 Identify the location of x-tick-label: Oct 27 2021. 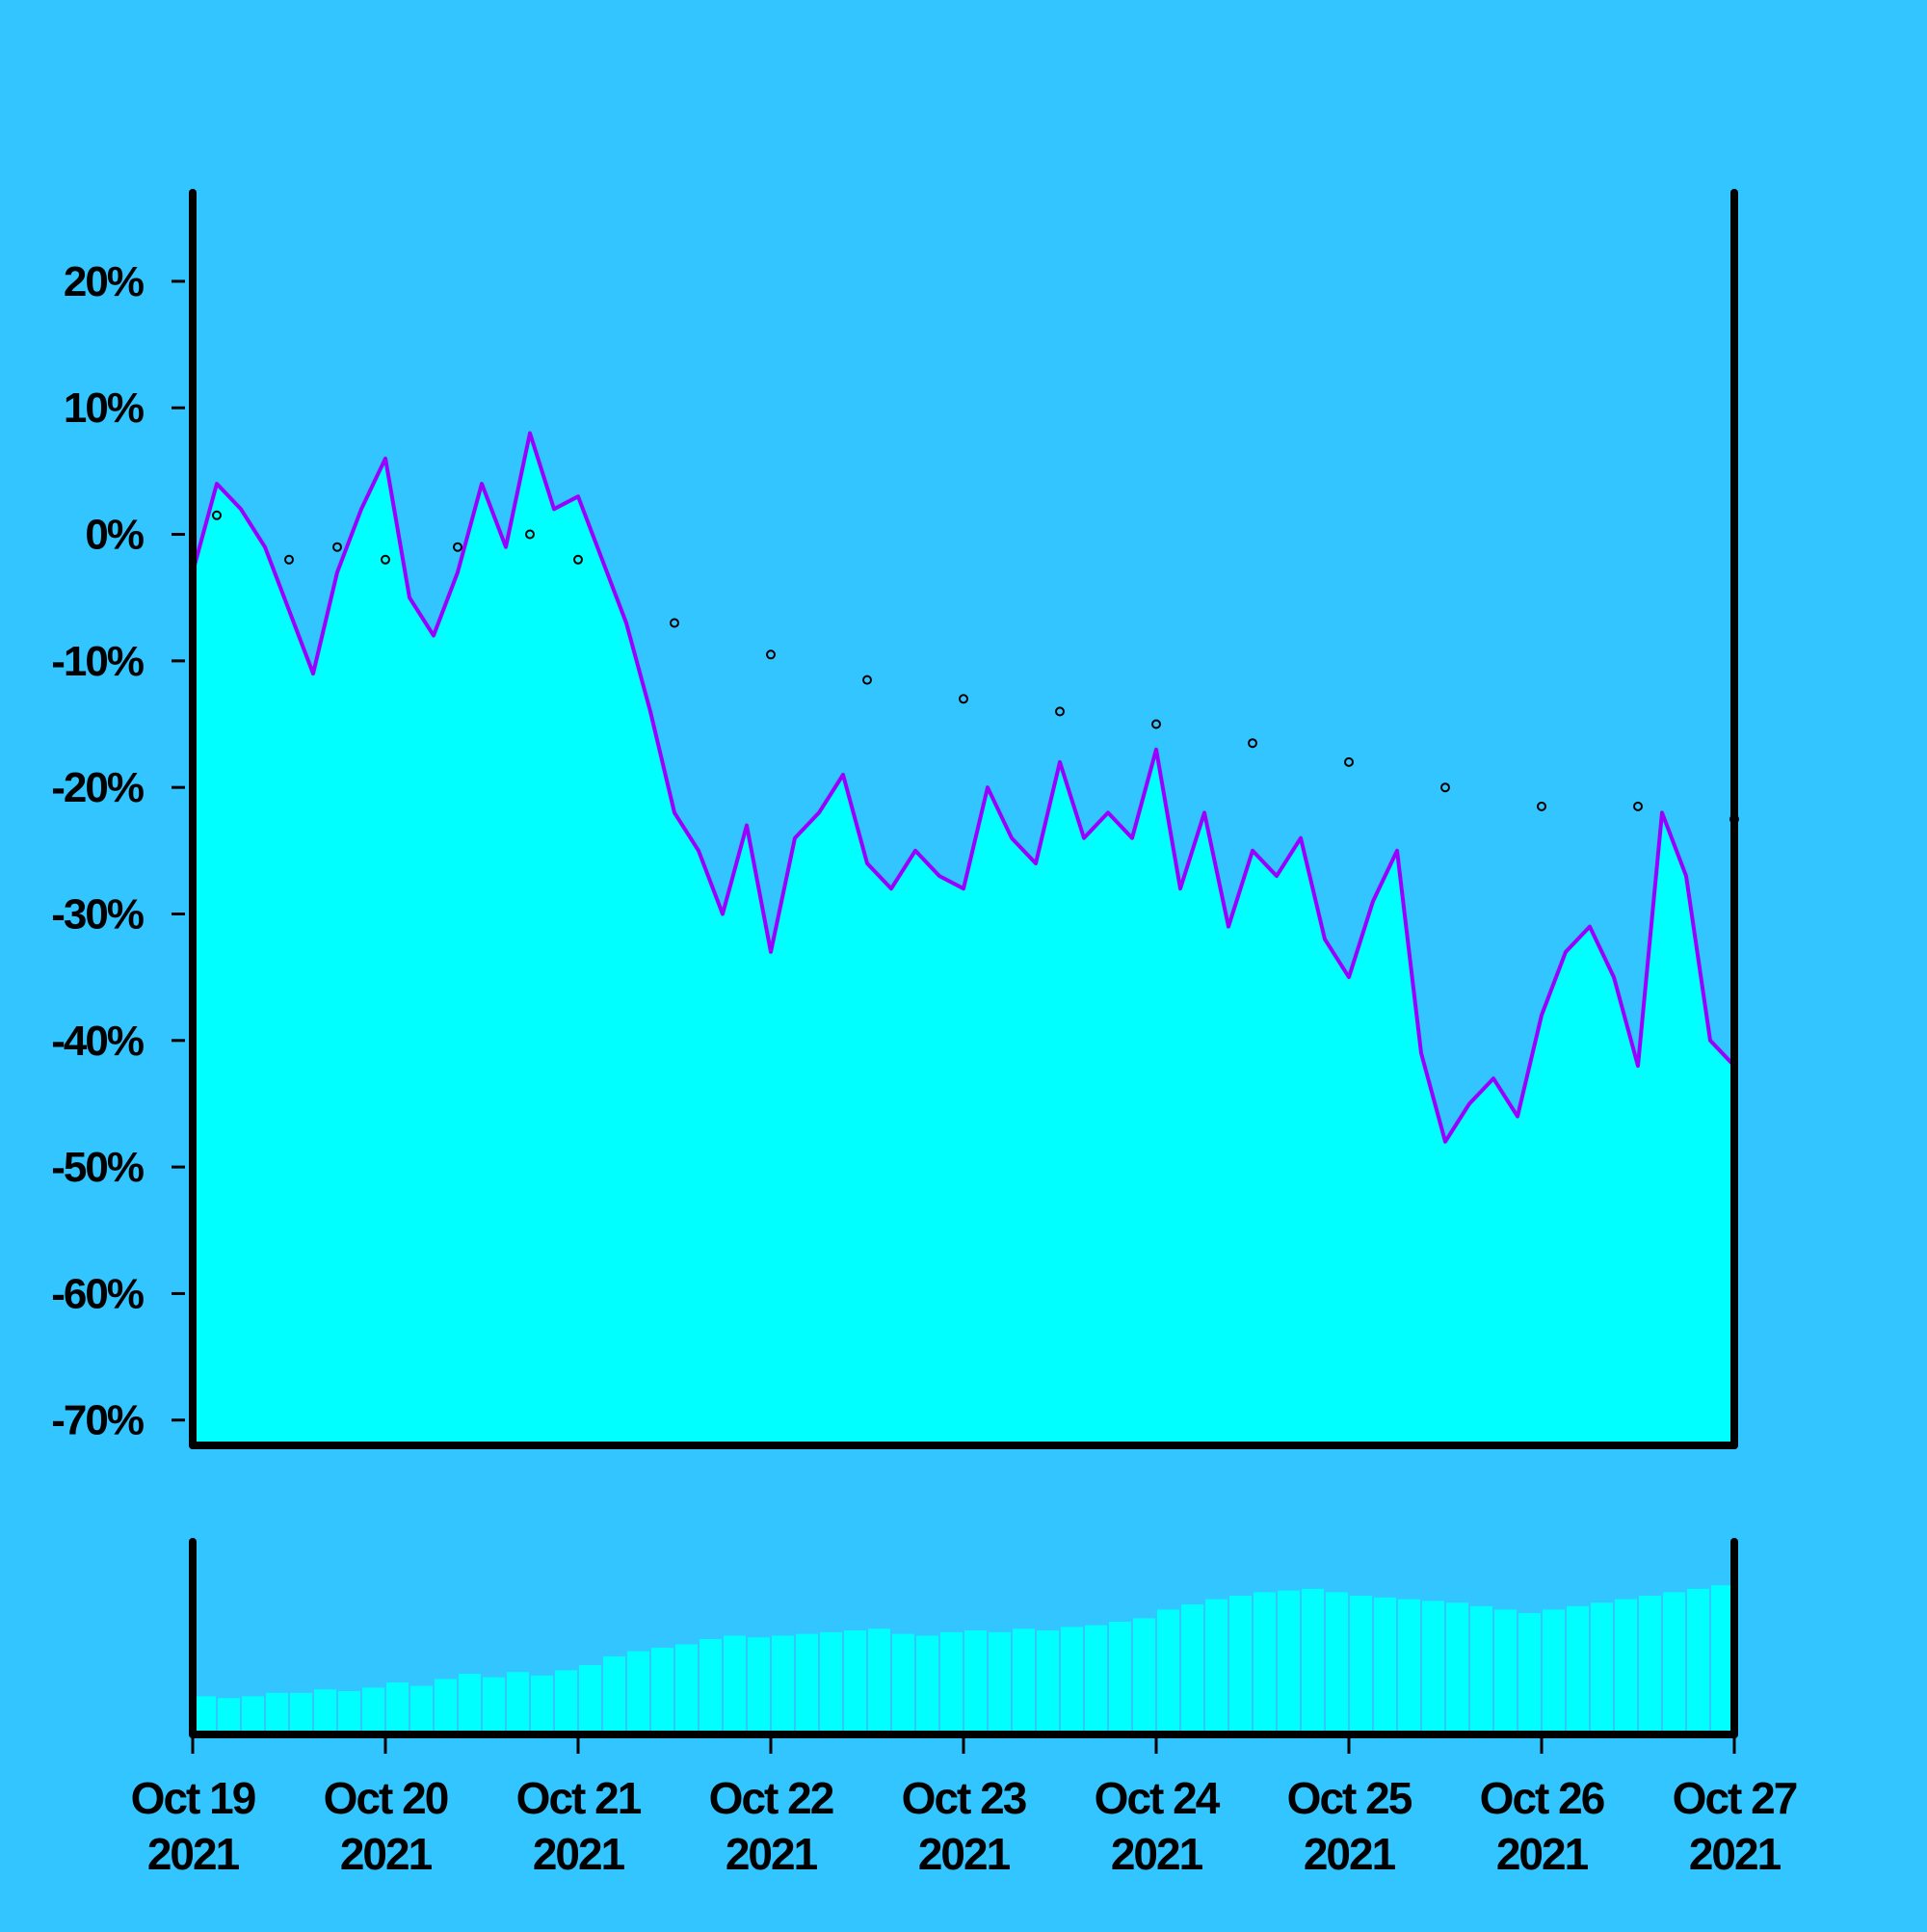
(1735, 1826).